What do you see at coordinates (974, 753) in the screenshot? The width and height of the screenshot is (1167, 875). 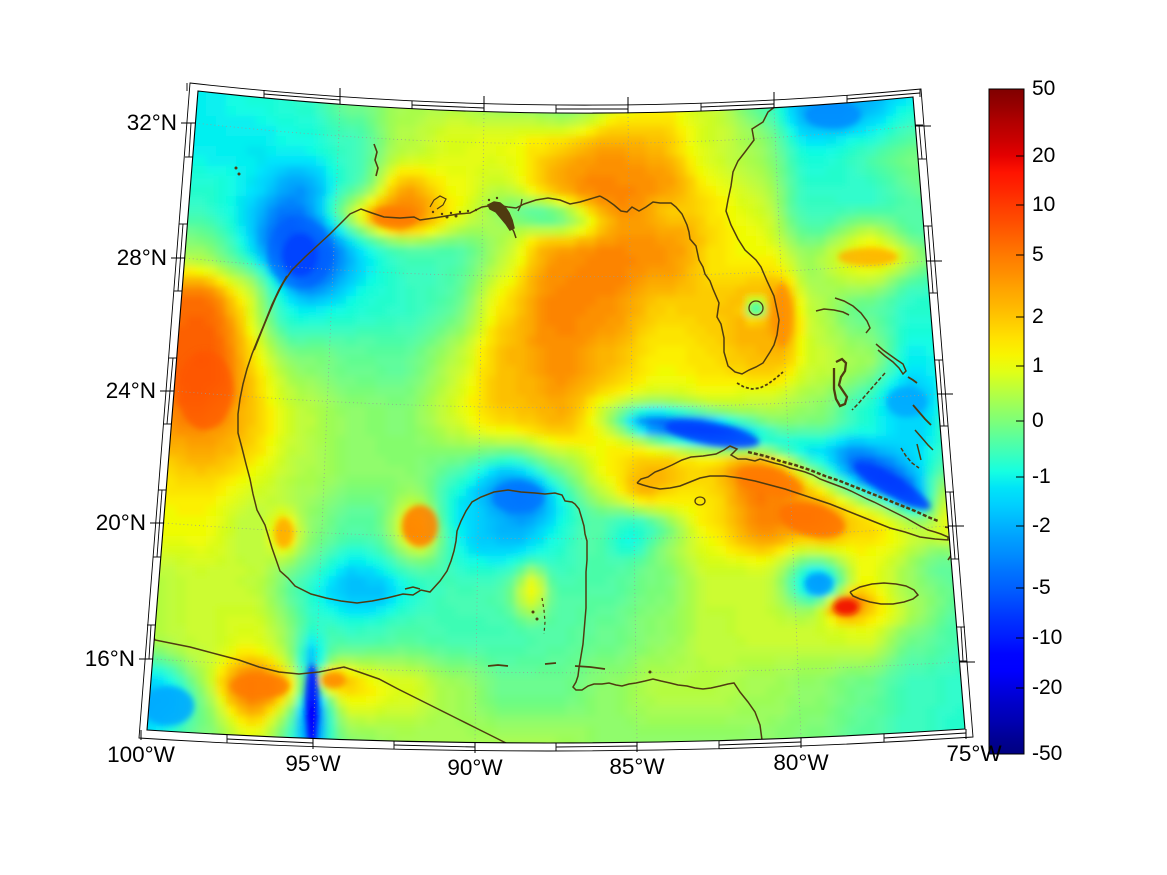 I see `svg-text: 75°W` at bounding box center [974, 753].